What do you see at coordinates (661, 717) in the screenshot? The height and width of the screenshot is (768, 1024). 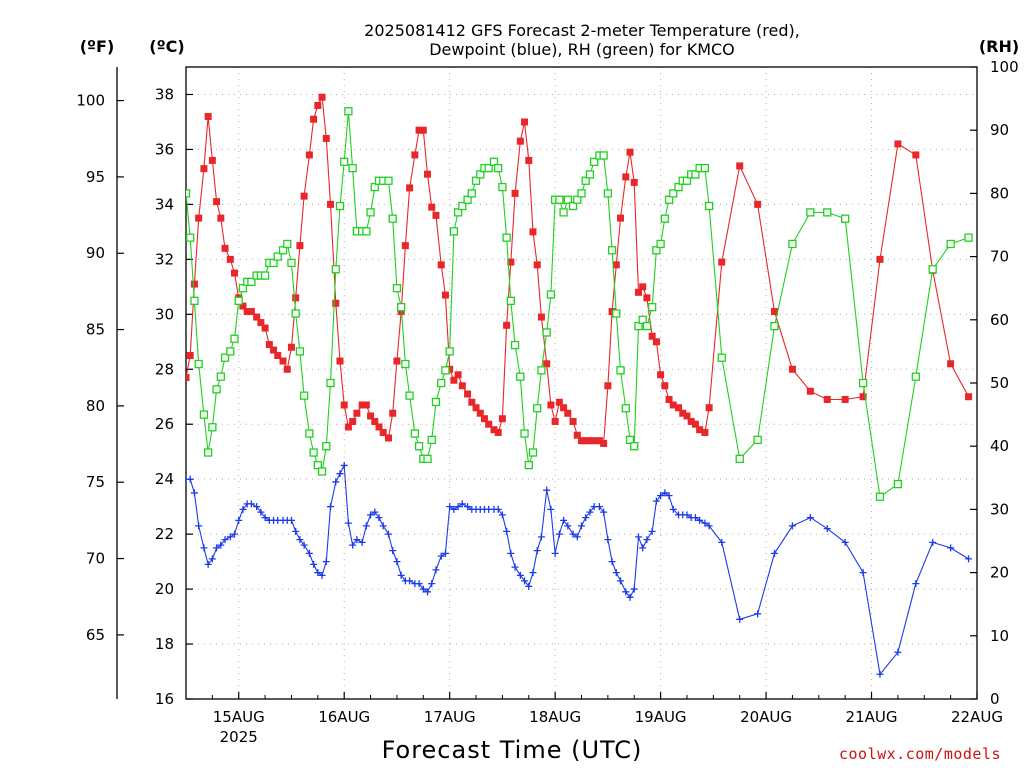 I see `x-tick-label: 19AUG` at bounding box center [661, 717].